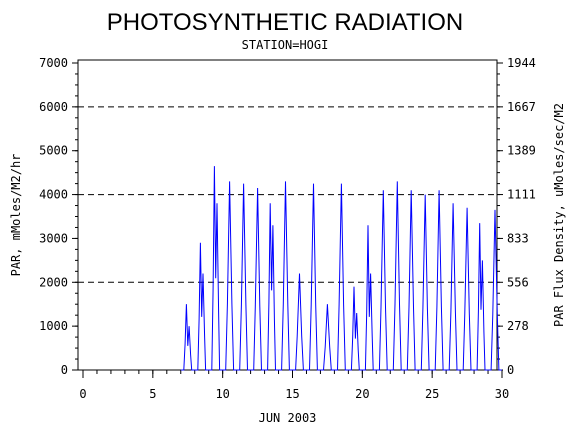 Image resolution: width=570 pixels, height=430 pixels. I want to click on y2-tick-label: 1111, so click(521, 195).